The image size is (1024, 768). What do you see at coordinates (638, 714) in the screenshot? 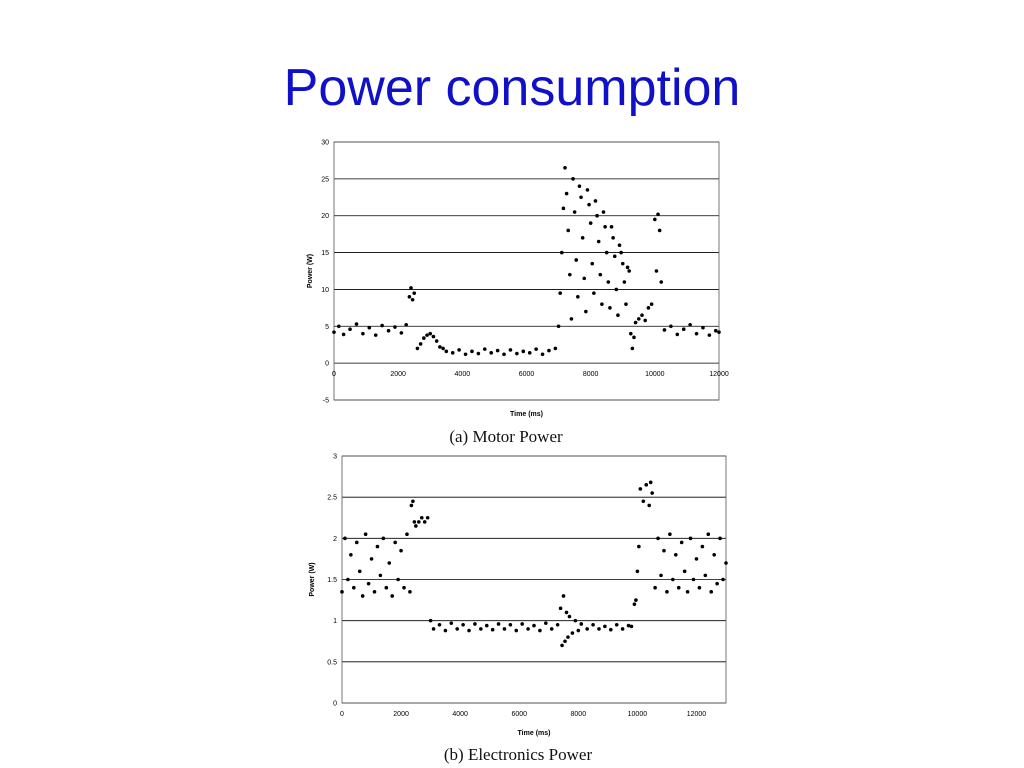
I see `x-tick-label: 10000` at bounding box center [638, 714].